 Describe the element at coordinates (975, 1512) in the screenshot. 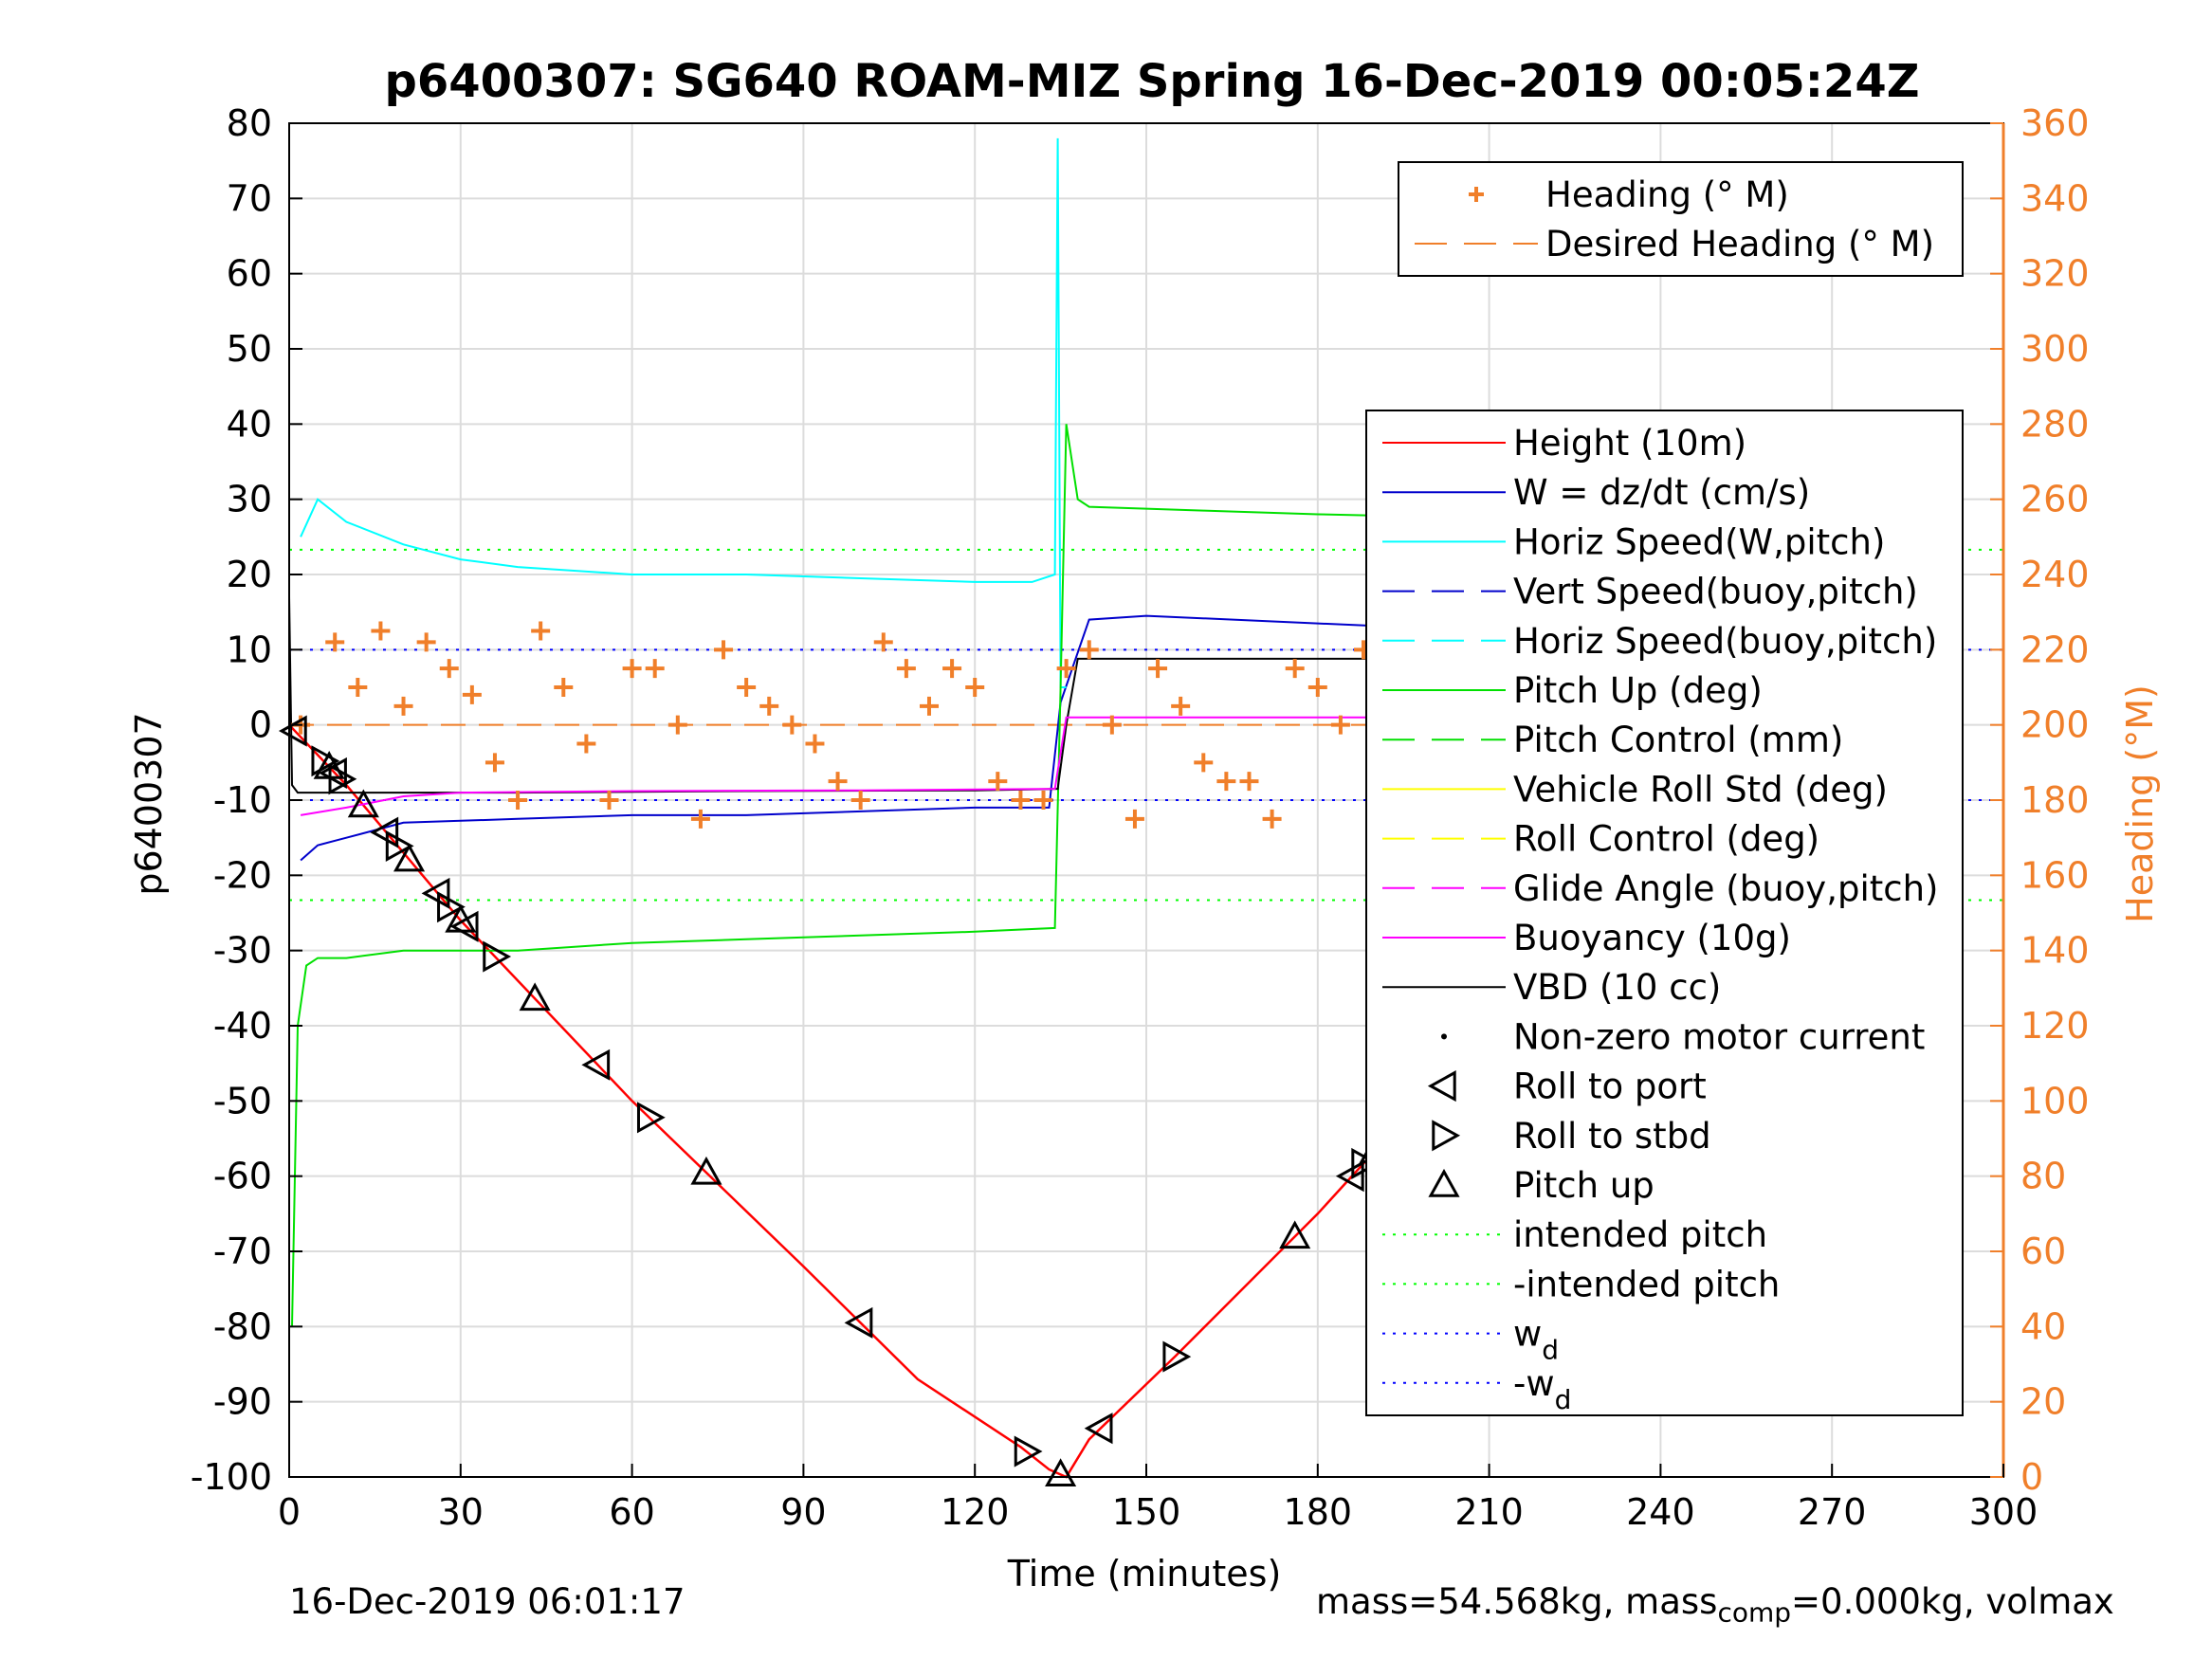

I see `x-tick-label: 120` at that location.